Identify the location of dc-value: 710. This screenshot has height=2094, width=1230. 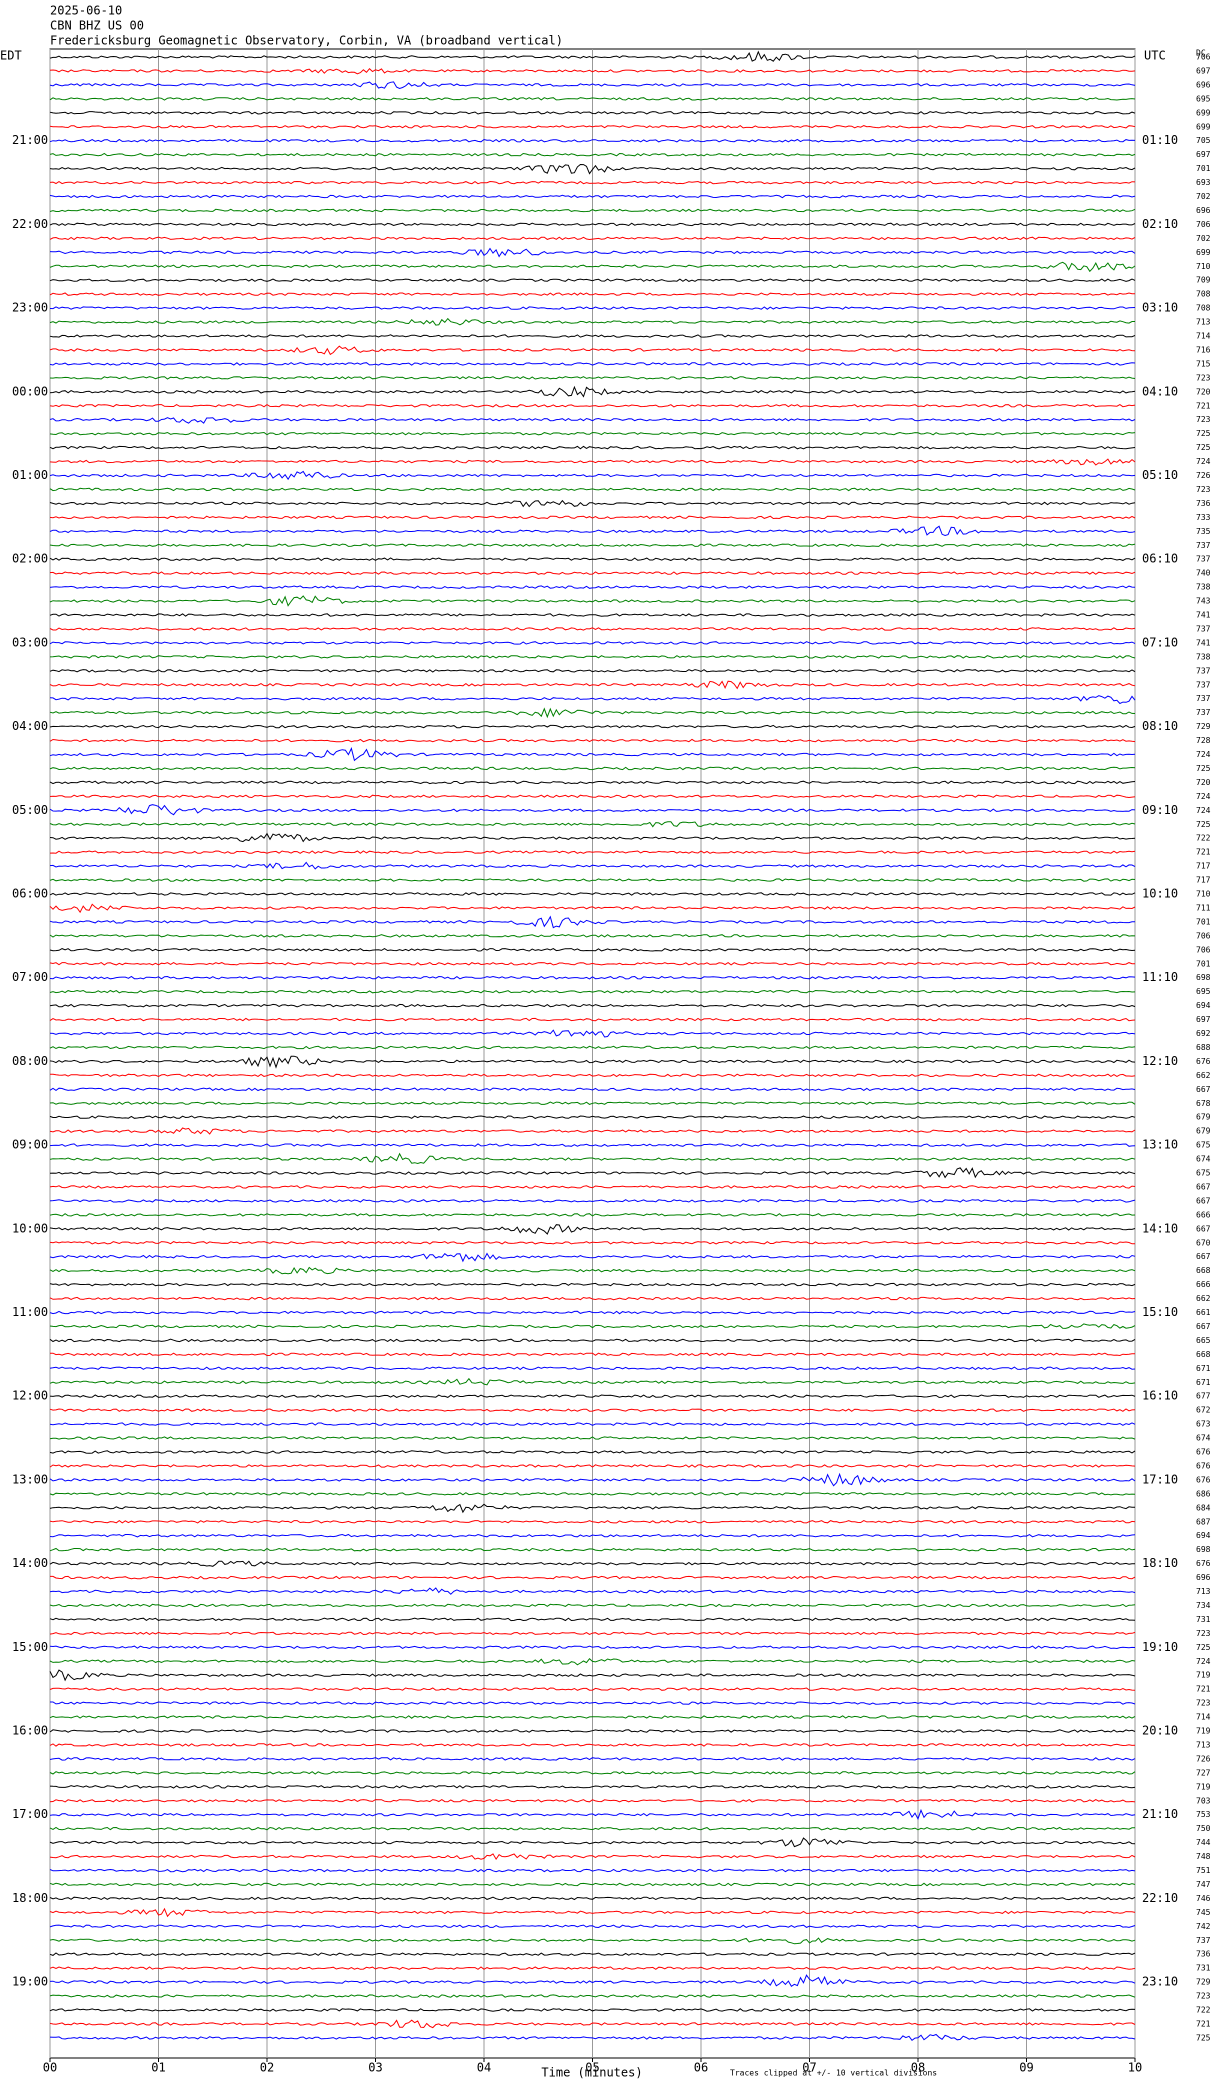
(1203, 266).